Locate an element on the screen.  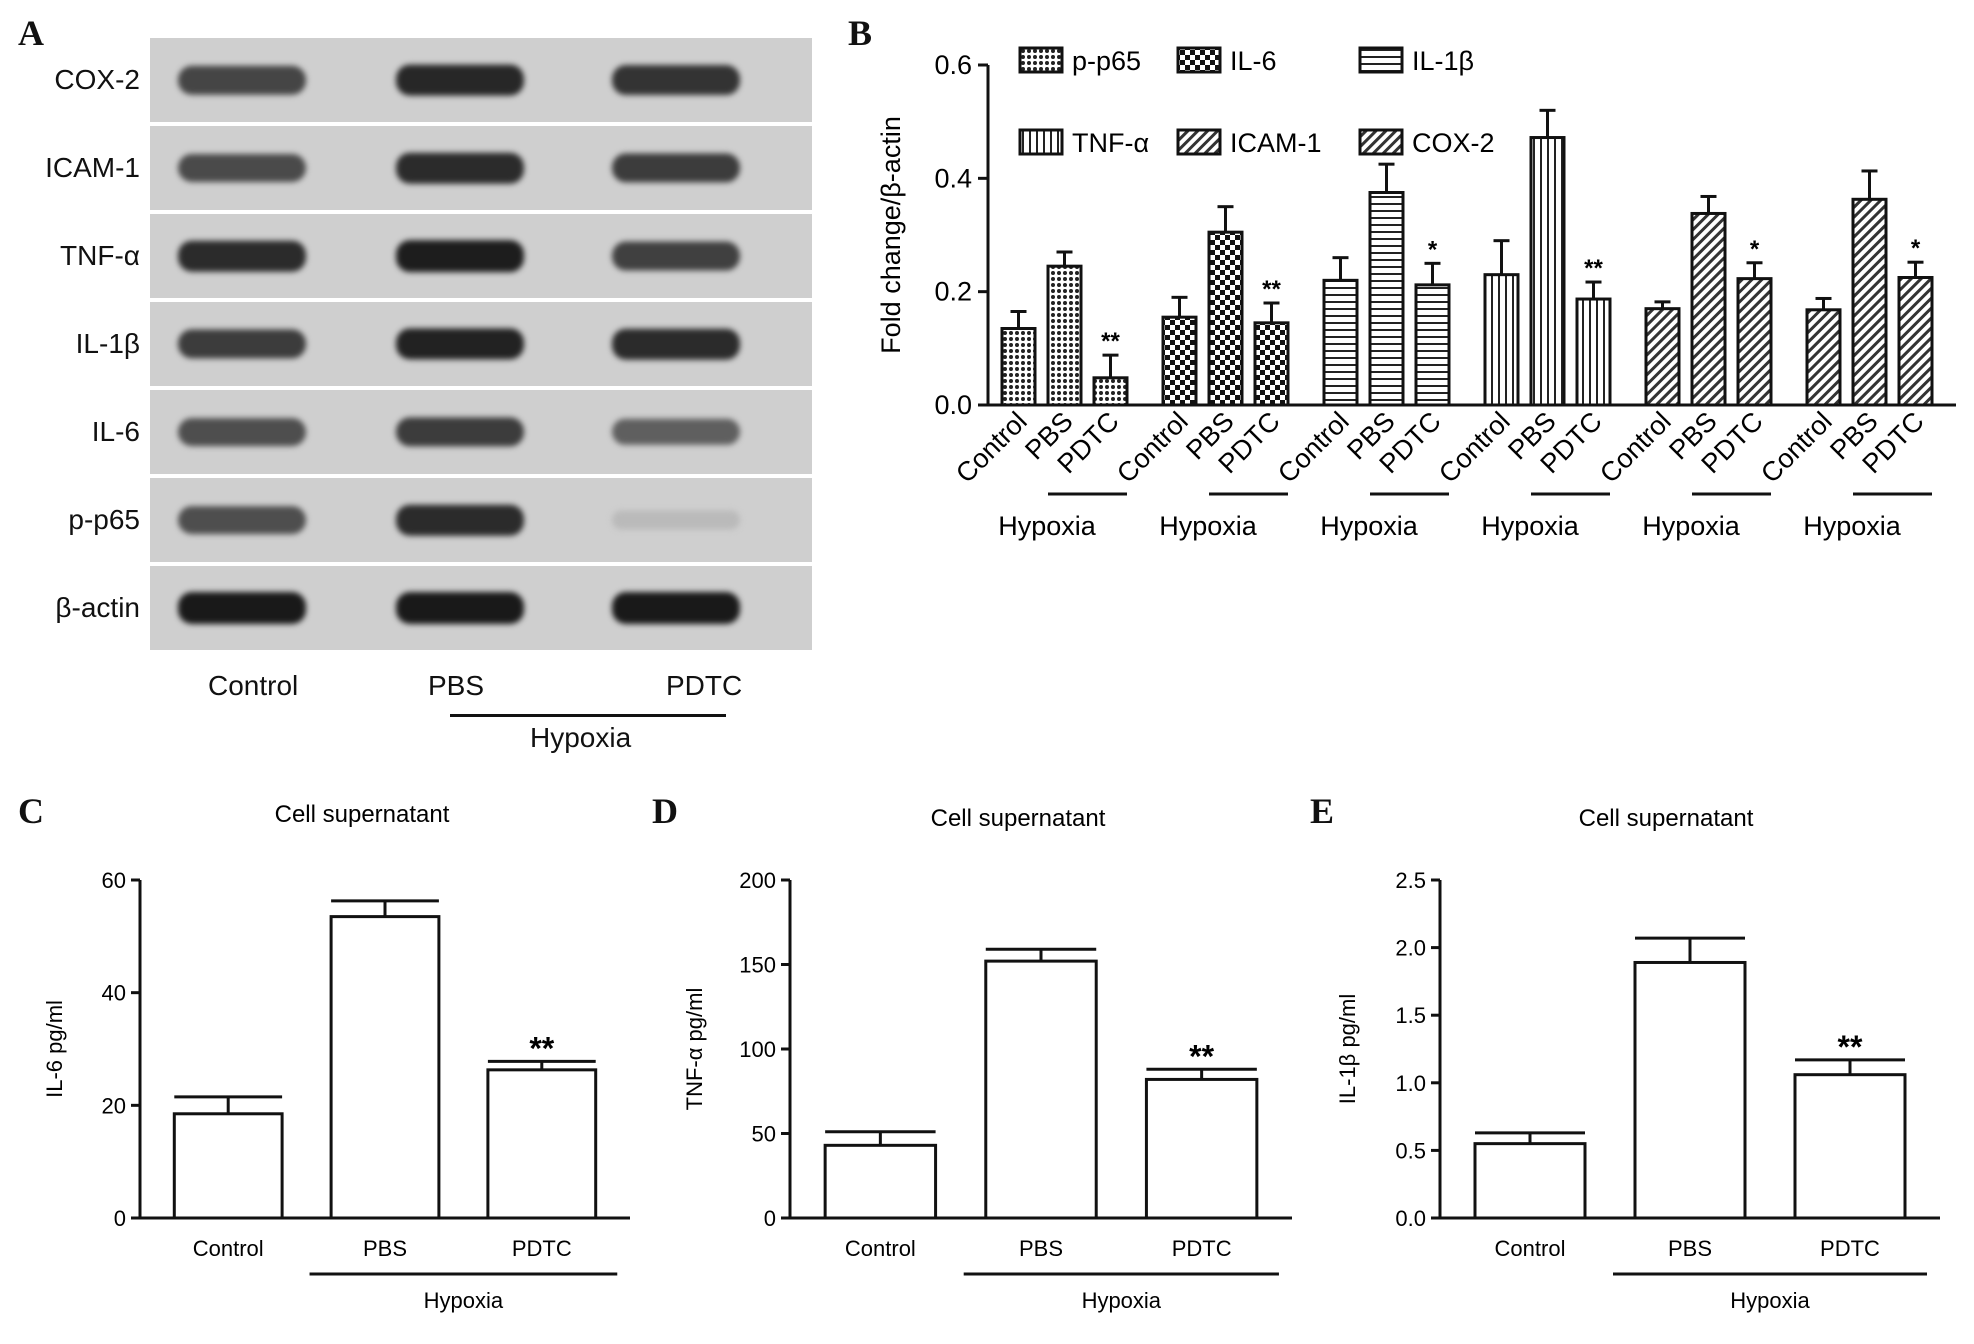
y-tick-label: 20 is located at coordinates (114, 1105).